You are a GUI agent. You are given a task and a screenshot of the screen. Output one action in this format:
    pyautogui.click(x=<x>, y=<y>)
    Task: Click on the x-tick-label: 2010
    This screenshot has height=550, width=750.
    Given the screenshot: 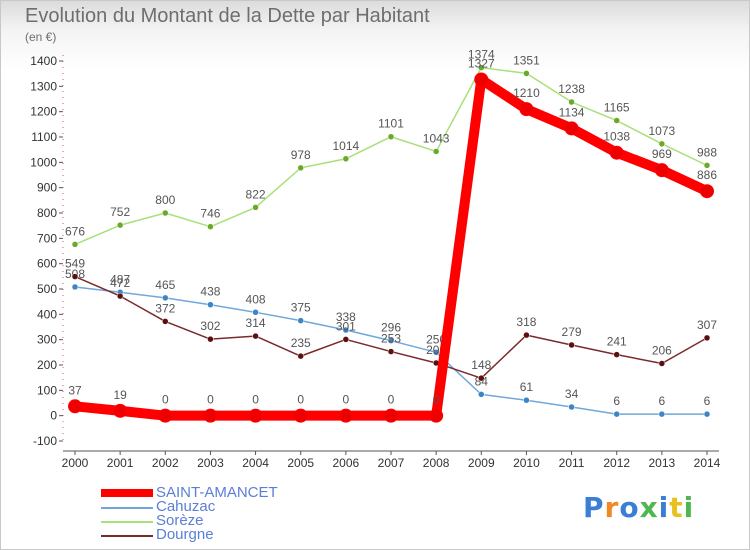 What is the action you would take?
    pyautogui.click(x=526, y=463)
    